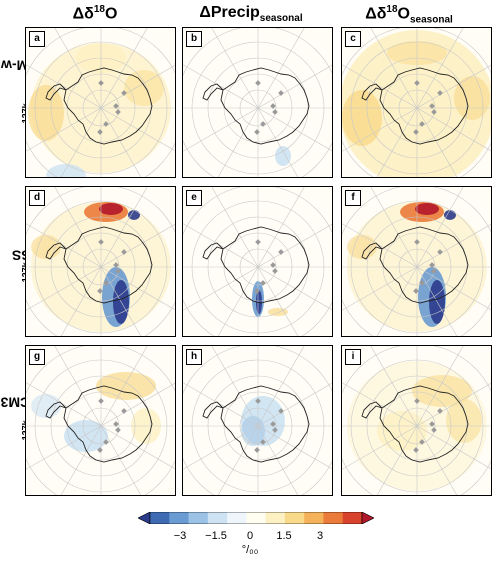 The height and width of the screenshot is (561, 500). Describe the element at coordinates (250, 536) in the screenshot. I see `colorbar-tick-label: 0` at that location.